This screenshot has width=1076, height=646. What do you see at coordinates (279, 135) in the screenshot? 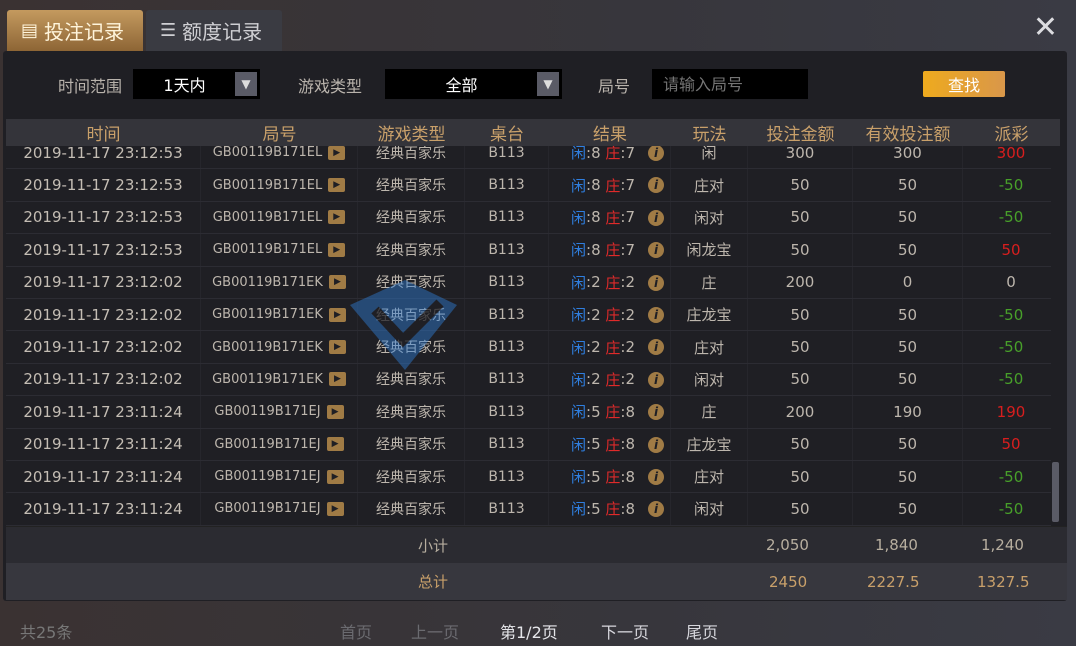
I see `col-round: 局号` at bounding box center [279, 135].